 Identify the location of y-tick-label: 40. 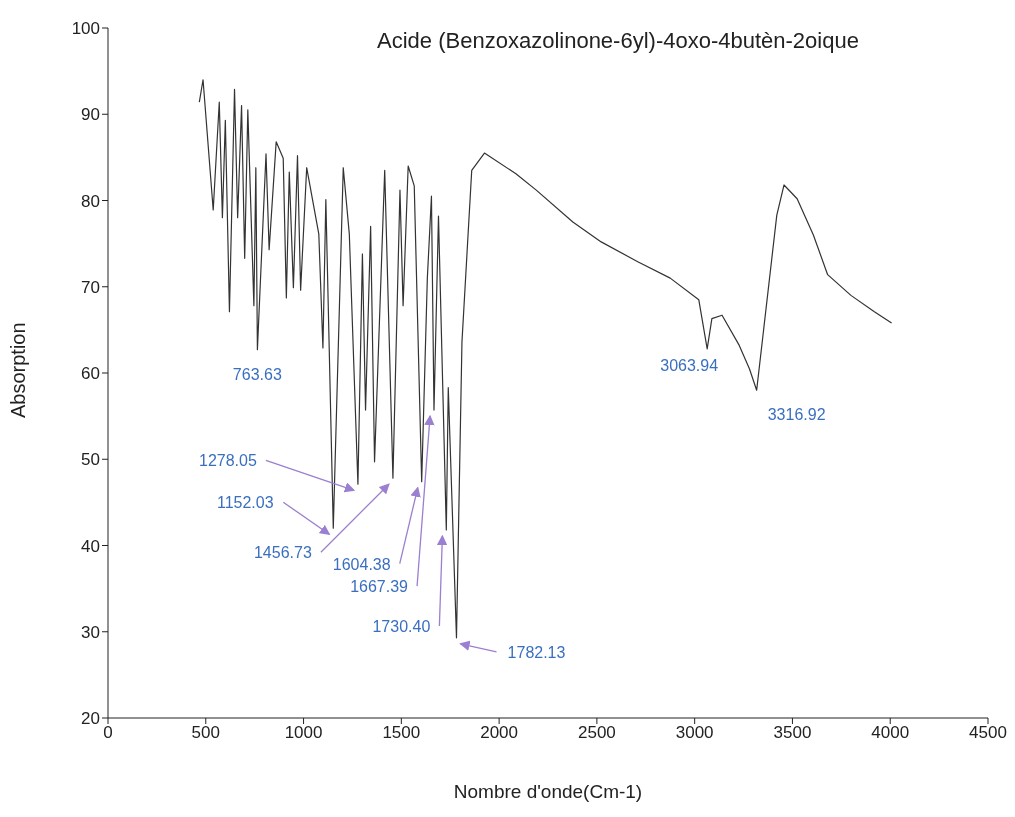
(90, 546).